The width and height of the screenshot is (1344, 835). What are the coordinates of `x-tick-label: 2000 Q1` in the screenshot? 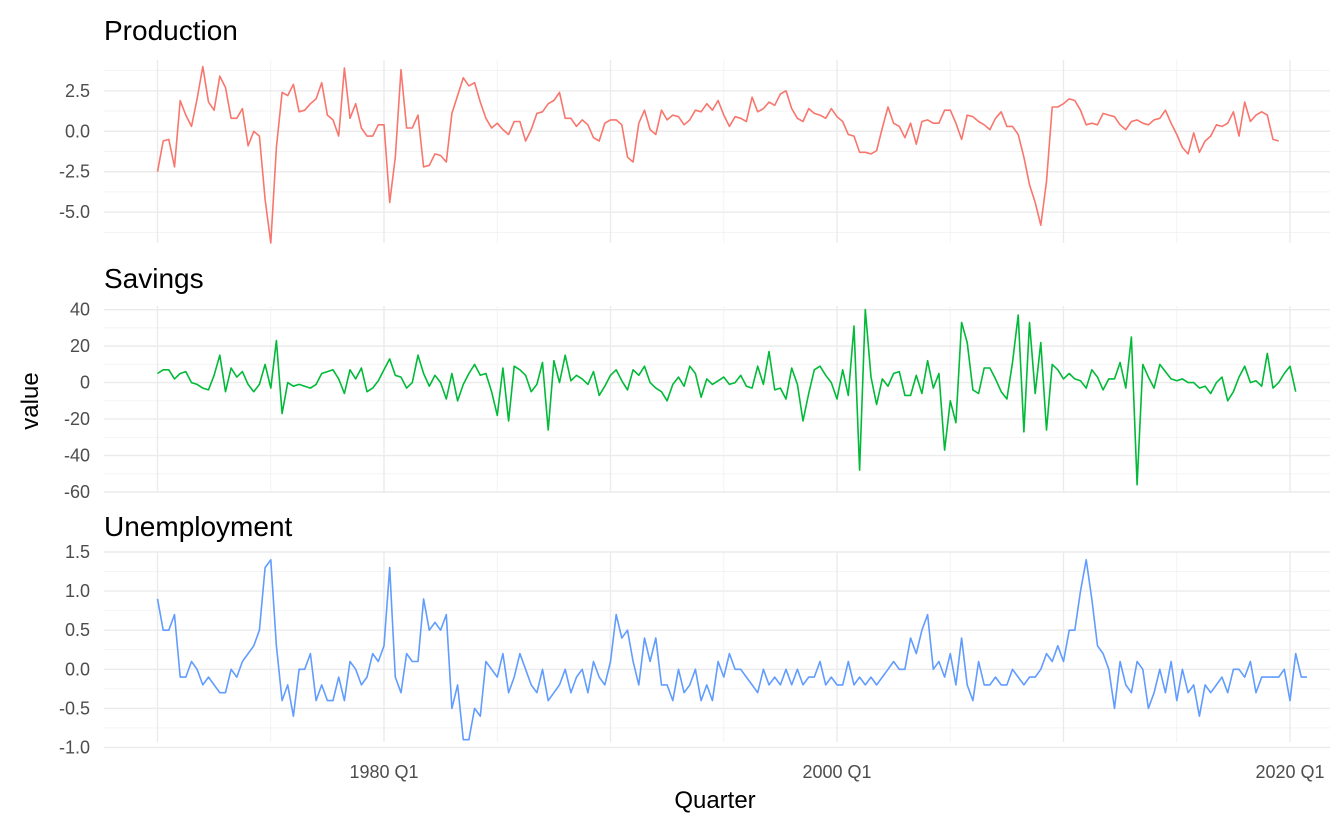 It's located at (836, 772).